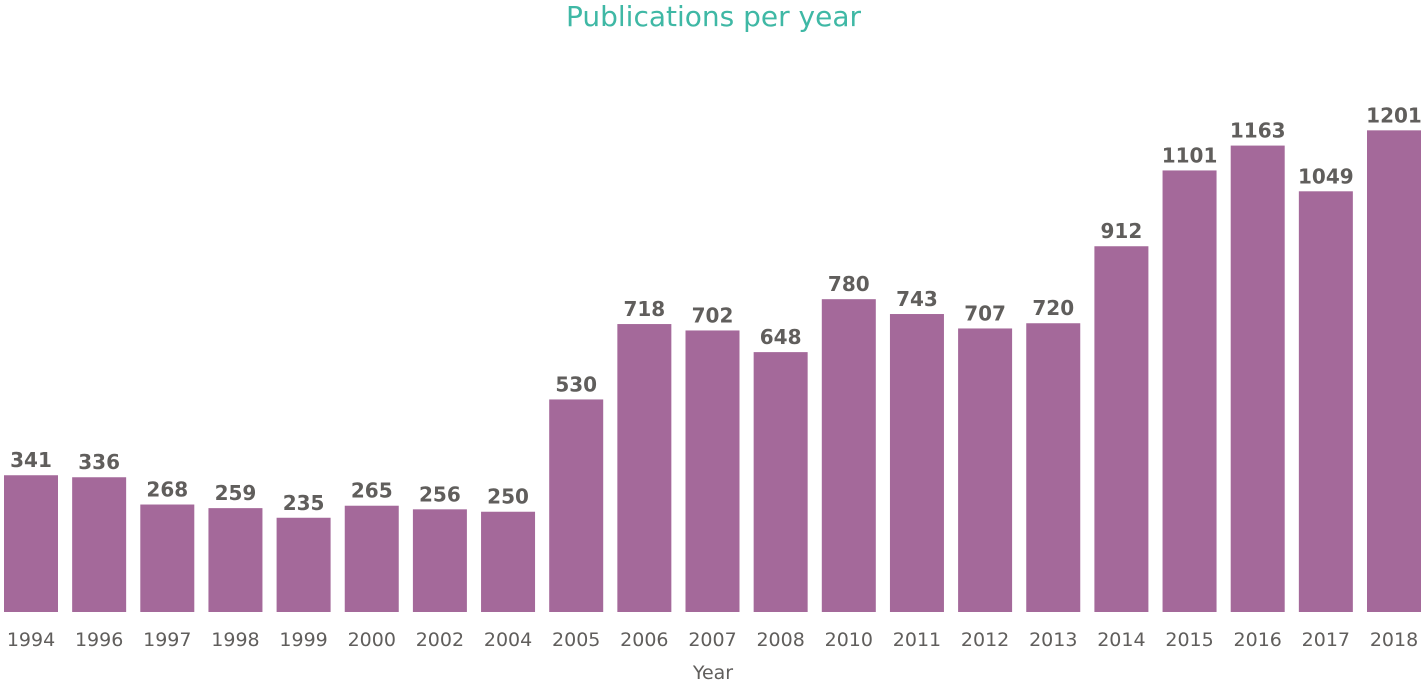 The width and height of the screenshot is (1427, 688). Describe the element at coordinates (508, 561) in the screenshot. I see `bar-2004` at that location.